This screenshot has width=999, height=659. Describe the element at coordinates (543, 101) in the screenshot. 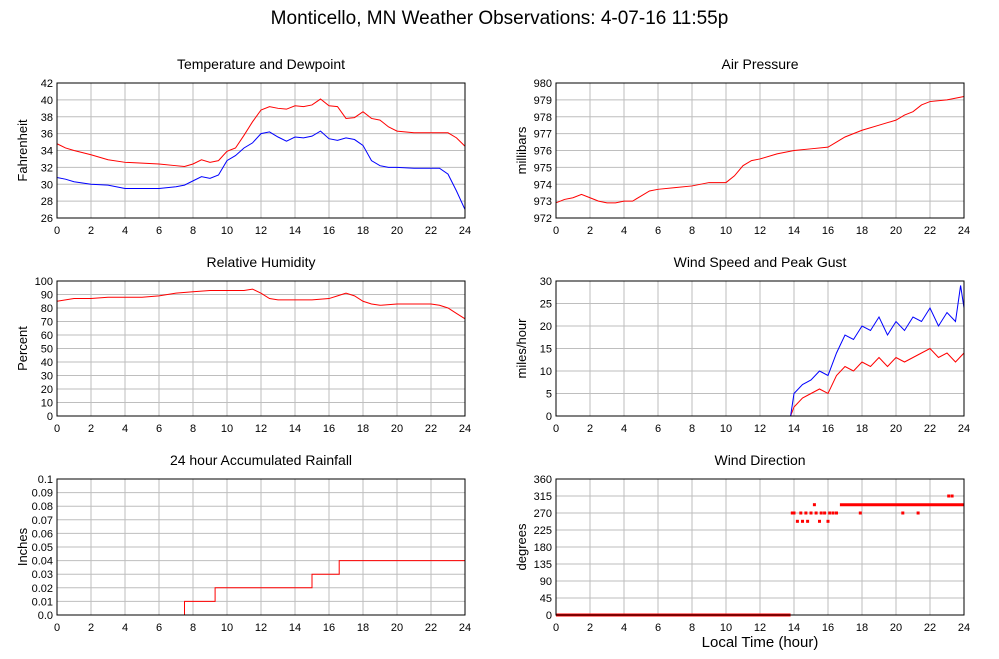

I see `y-tick-label: 979` at that location.